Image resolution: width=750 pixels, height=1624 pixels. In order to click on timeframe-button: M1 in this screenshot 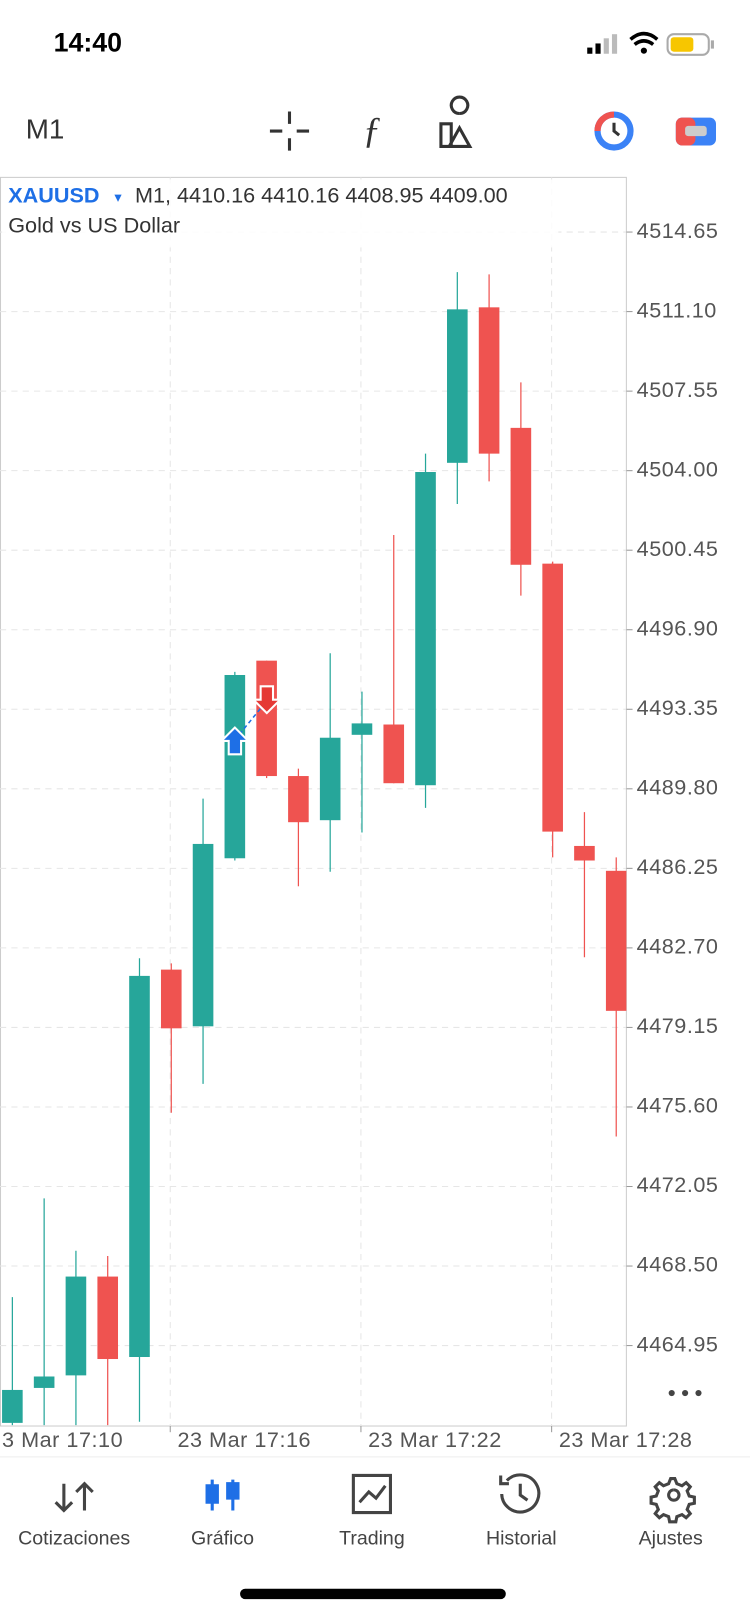, I will do `click(45, 128)`.